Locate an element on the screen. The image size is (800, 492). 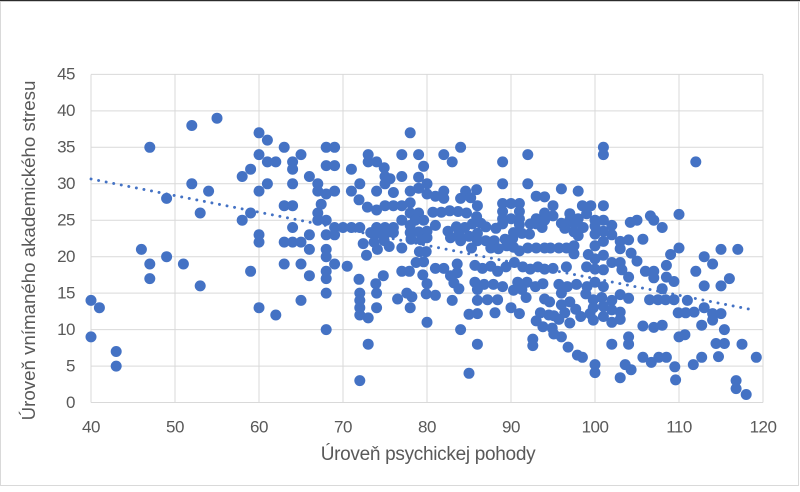
svg-text: 20 is located at coordinates (66, 256).